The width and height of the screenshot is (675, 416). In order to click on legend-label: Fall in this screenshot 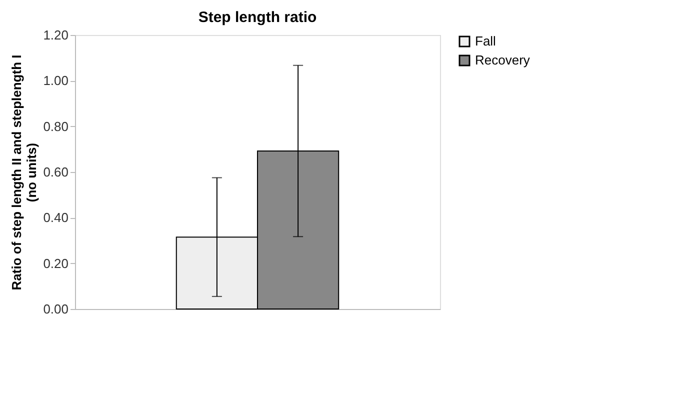, I will do `click(485, 41)`.